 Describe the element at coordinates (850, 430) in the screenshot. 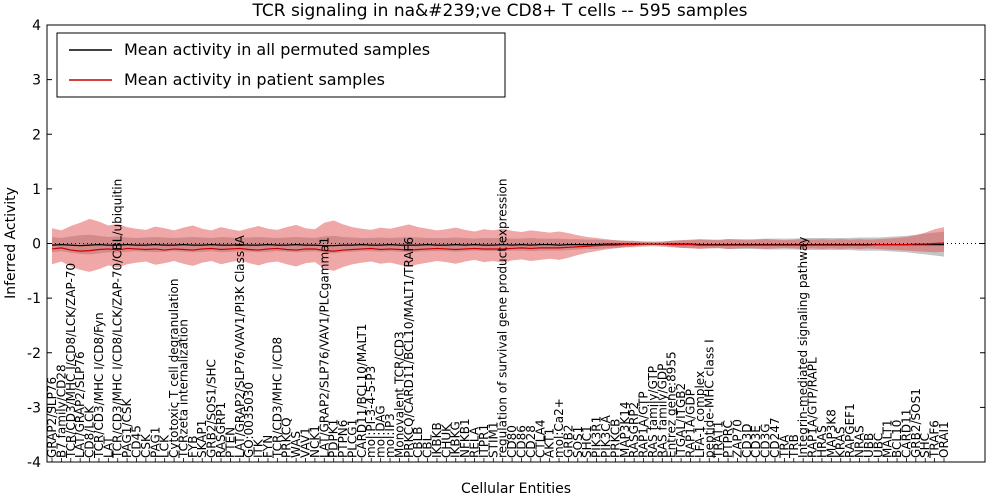

I see `x-tick-label: RAPGEF1` at that location.